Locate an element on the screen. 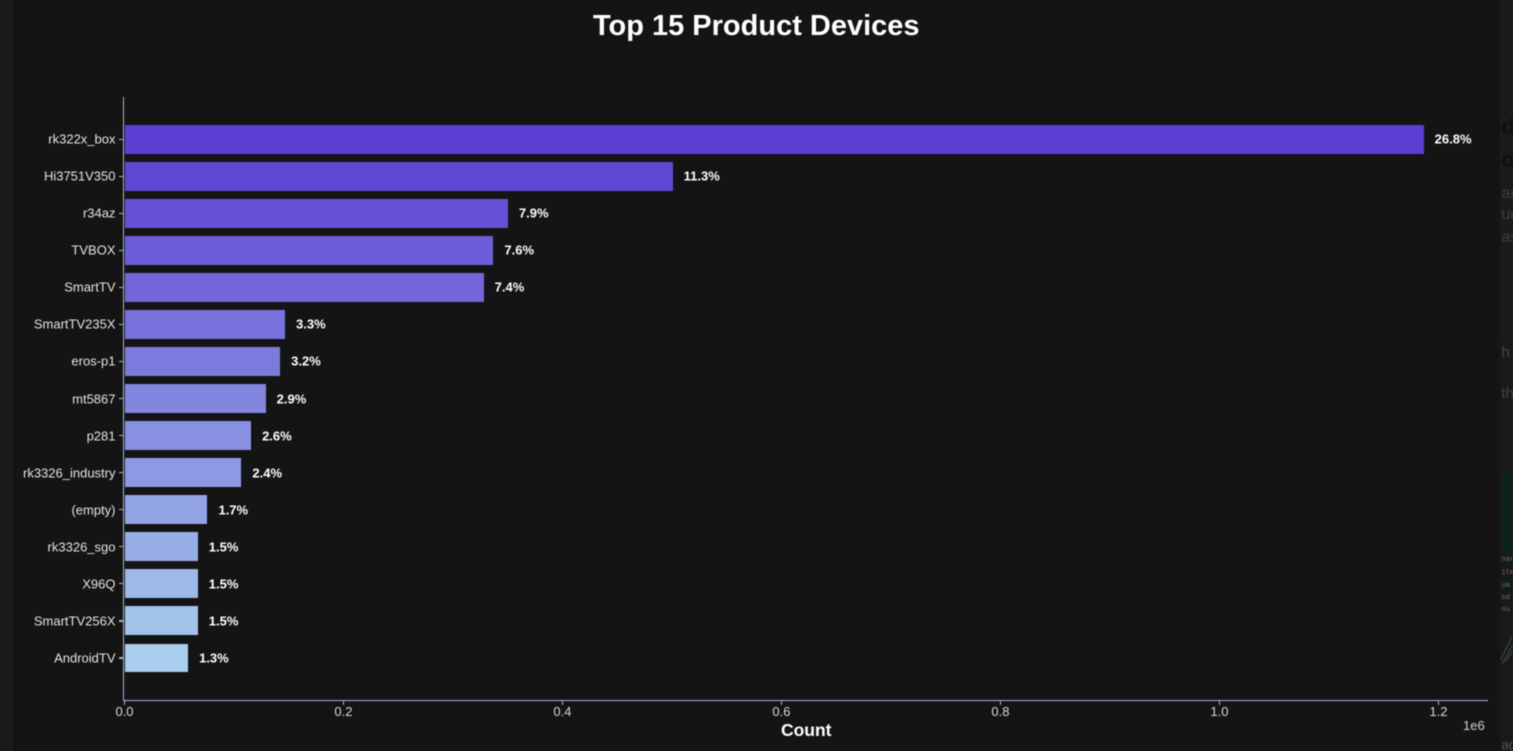  x-axis-spine is located at coordinates (805, 700).